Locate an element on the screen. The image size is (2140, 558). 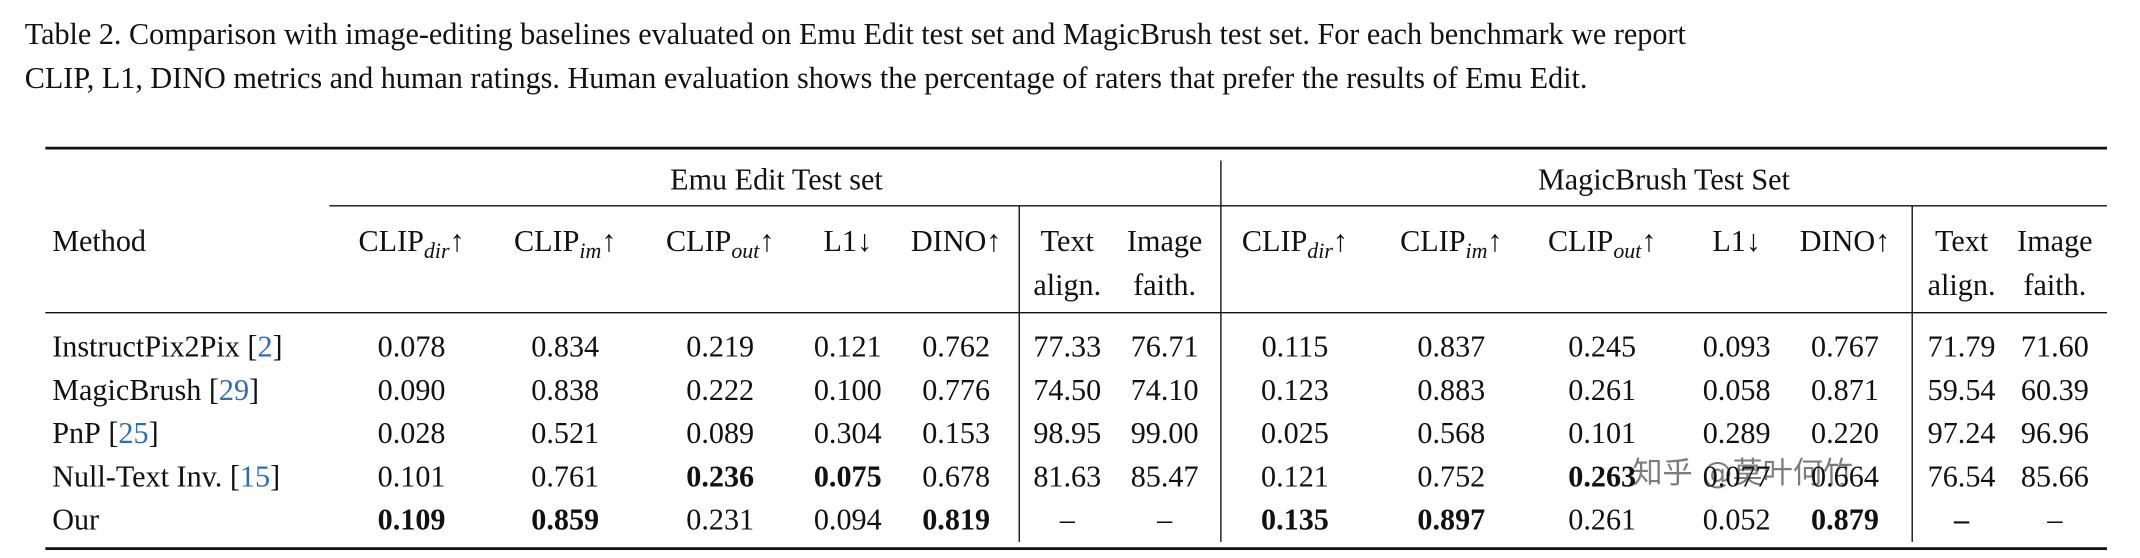
cell: 96.96 is located at coordinates (2055, 433).